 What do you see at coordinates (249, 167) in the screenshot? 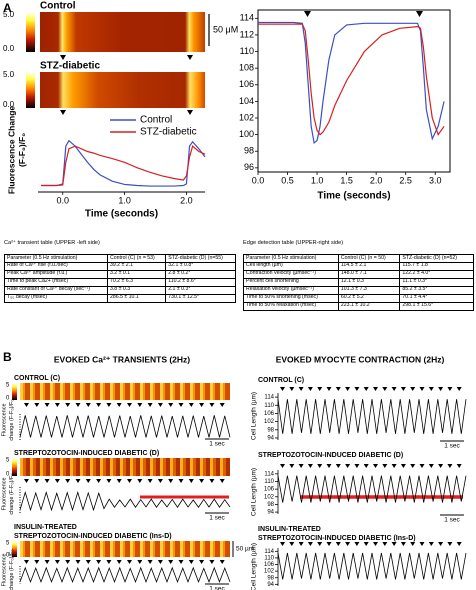
I see `y-tick-label: 96` at bounding box center [249, 167].